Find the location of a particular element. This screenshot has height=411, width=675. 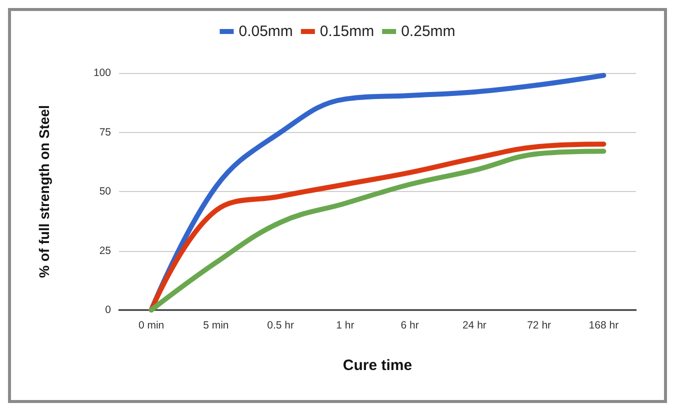

y-tick-label: 50 is located at coordinates (105, 192).